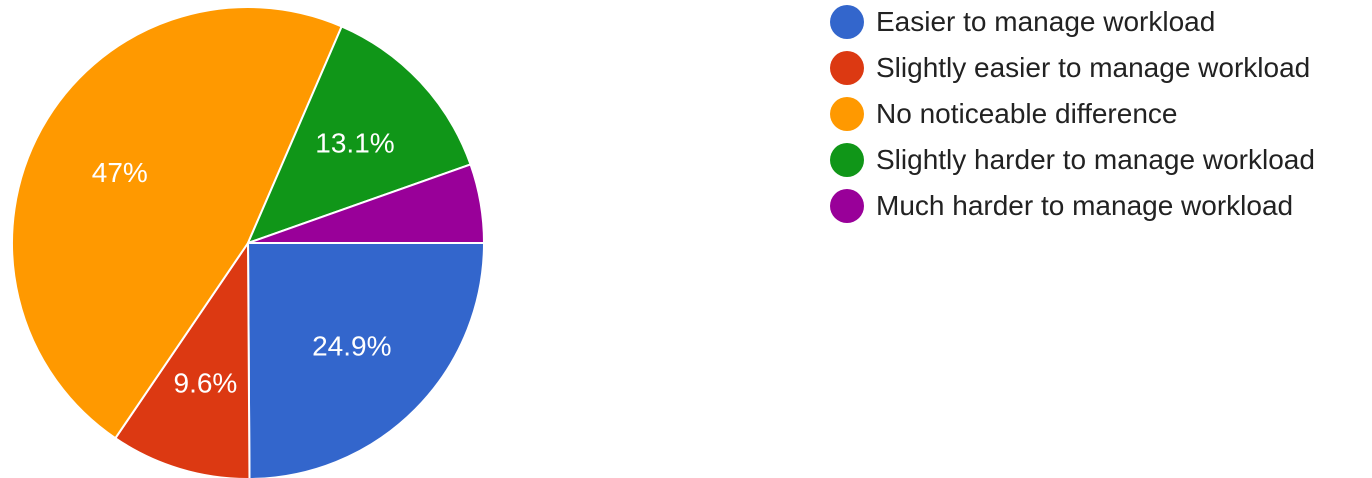 The image size is (1372, 478). What do you see at coordinates (120, 172) in the screenshot?
I see `pie-slice-label-2: 47%` at bounding box center [120, 172].